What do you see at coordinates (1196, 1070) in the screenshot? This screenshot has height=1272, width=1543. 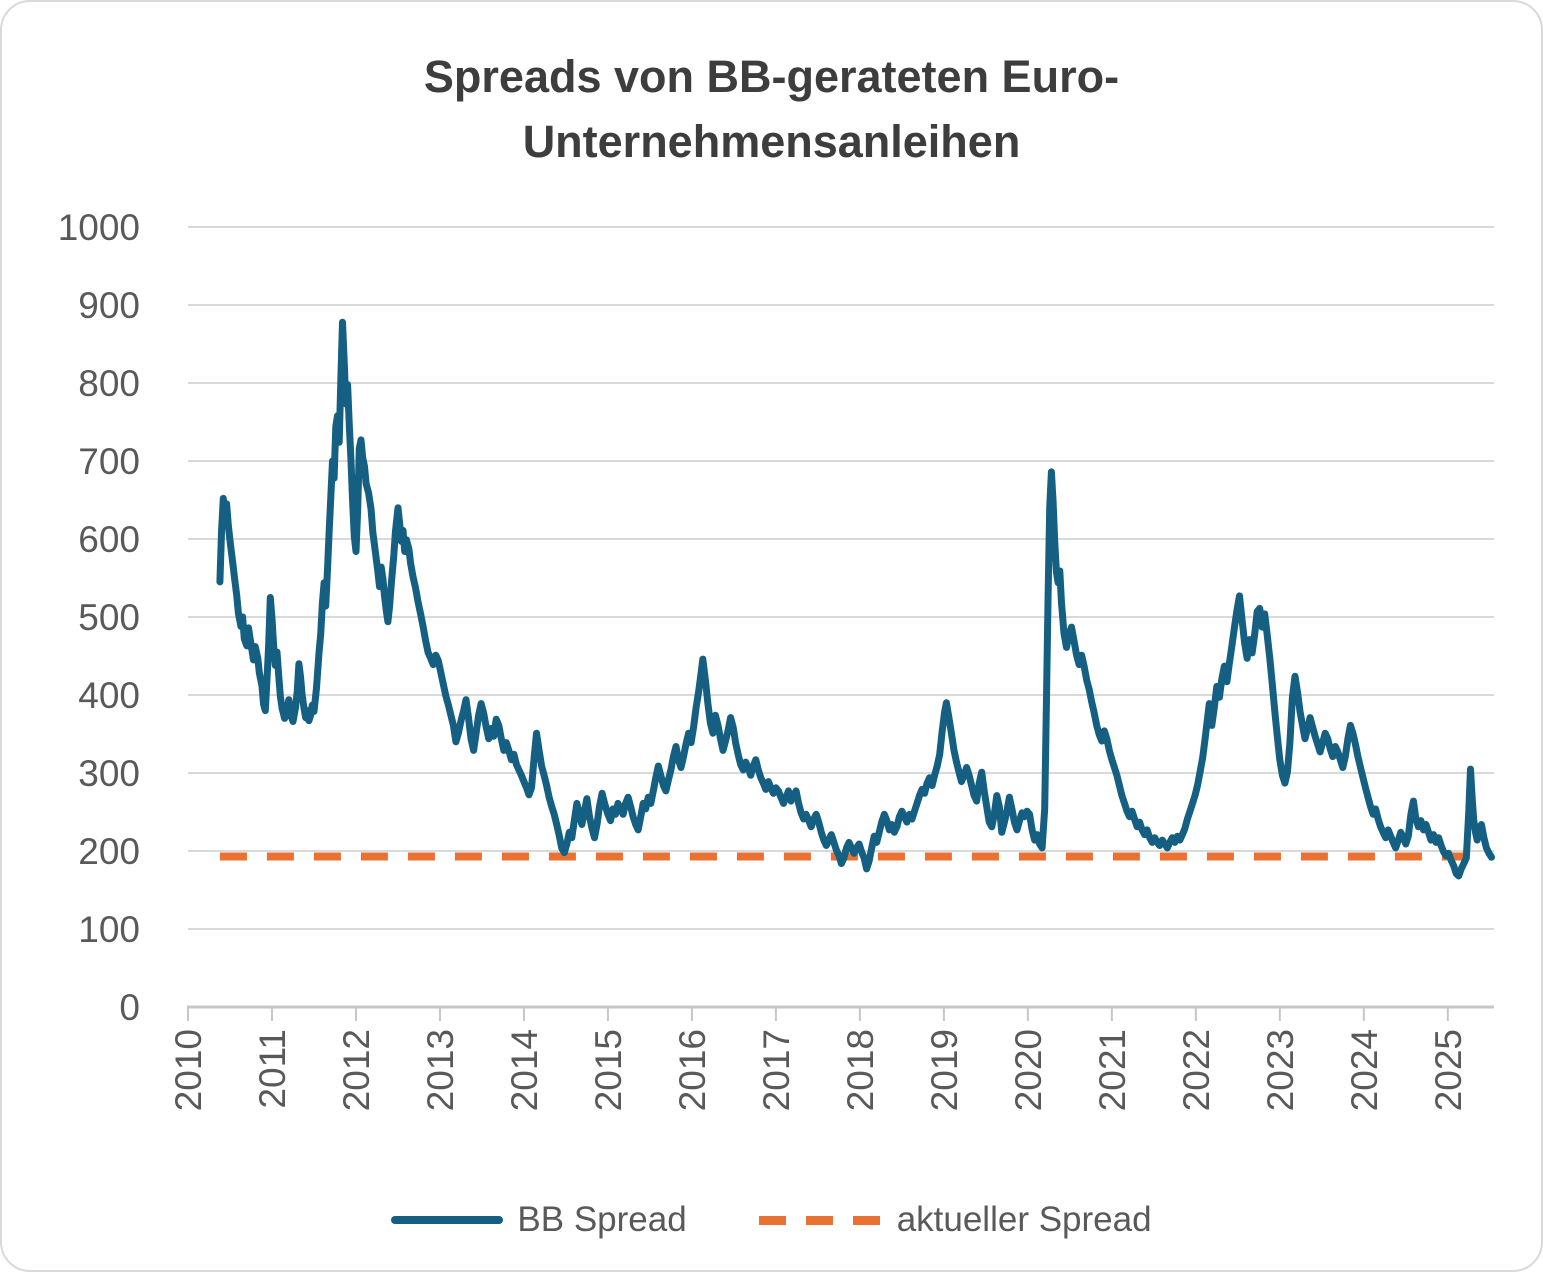 I see `x-tick-label: 2022` at bounding box center [1196, 1070].